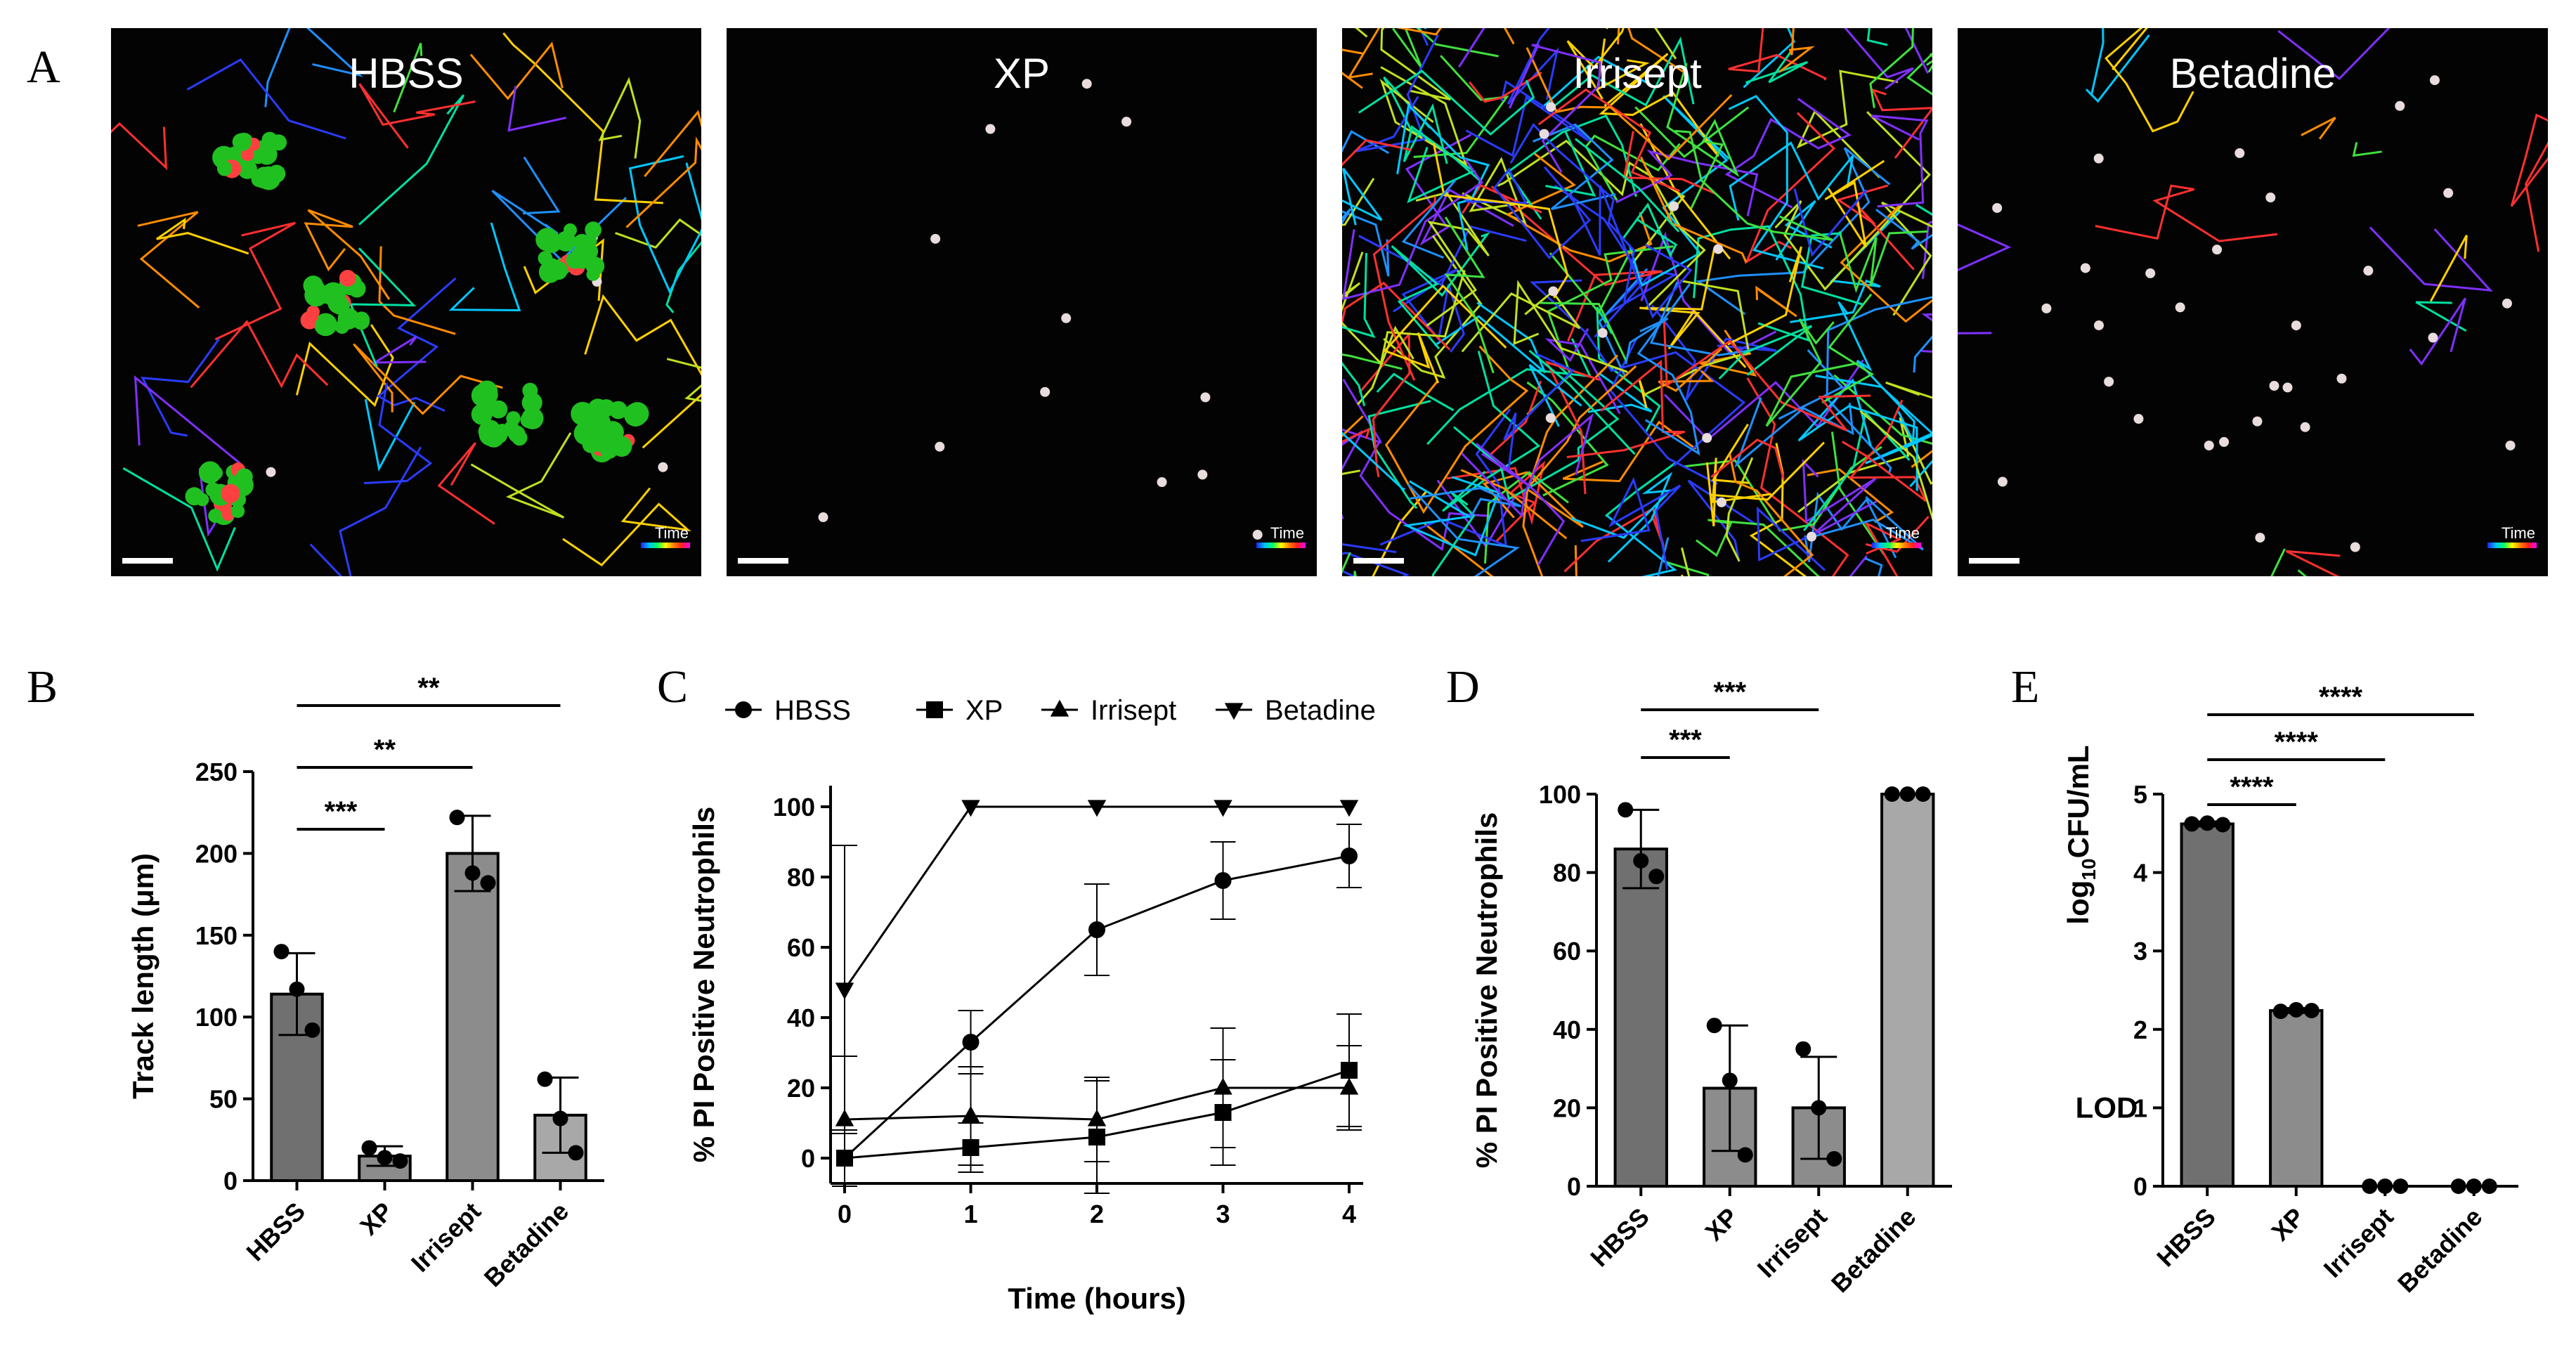  I want to click on y-tick-label: 80, so click(801, 877).